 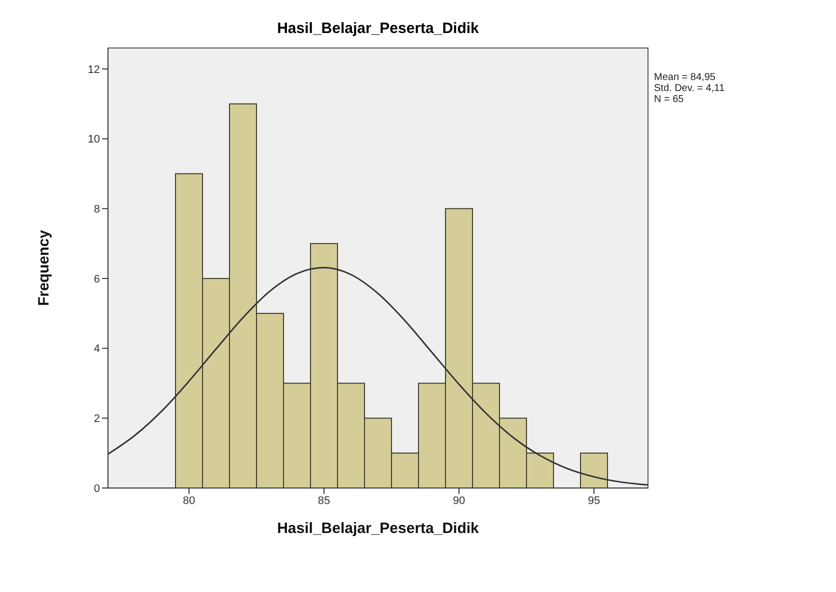 What do you see at coordinates (189, 500) in the screenshot?
I see `x-tick-label: 80` at bounding box center [189, 500].